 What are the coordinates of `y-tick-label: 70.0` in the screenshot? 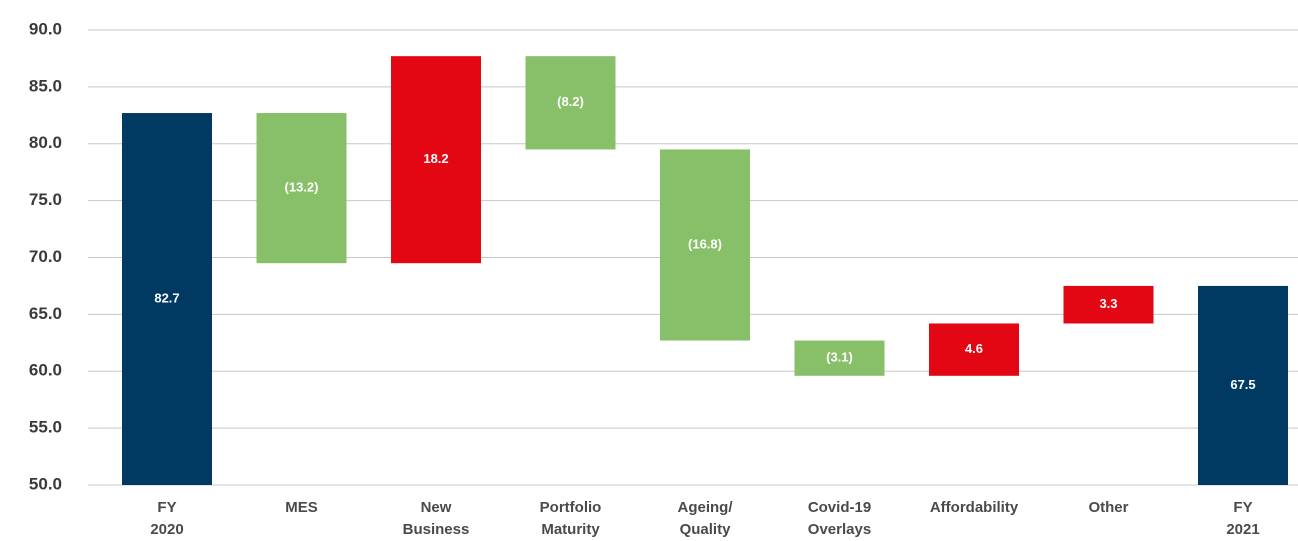 It's located at (45, 256).